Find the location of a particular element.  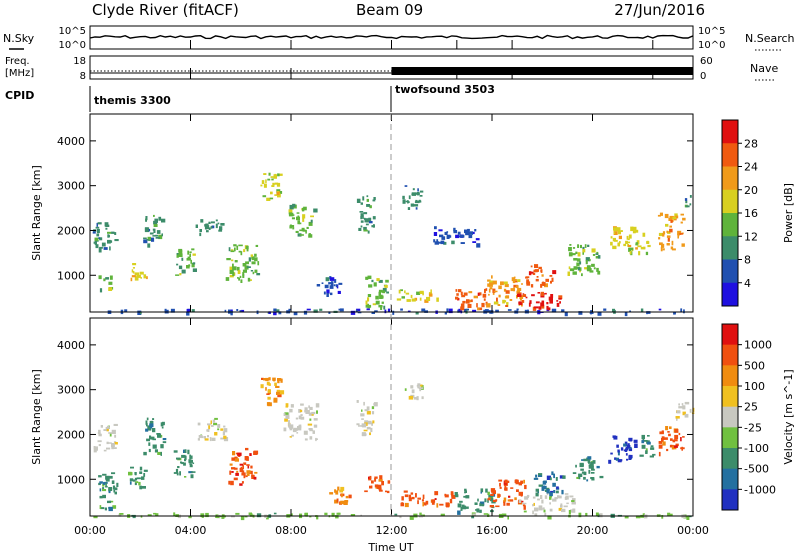

velocity-x-tick-label: 20:00 is located at coordinates (593, 530).